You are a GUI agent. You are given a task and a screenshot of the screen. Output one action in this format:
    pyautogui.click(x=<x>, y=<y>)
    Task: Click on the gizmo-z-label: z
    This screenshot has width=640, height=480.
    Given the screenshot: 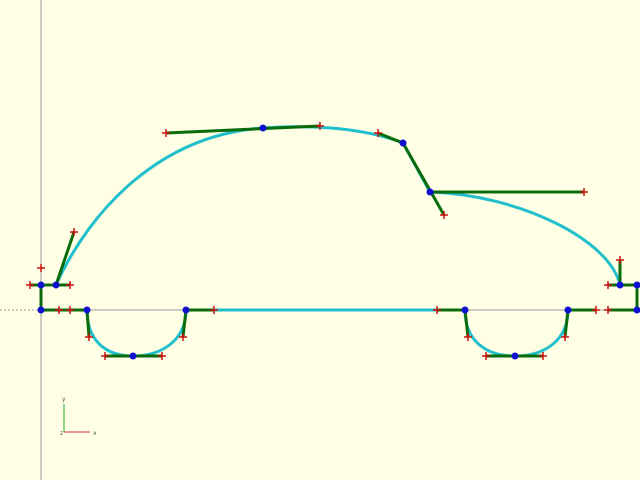 What is the action you would take?
    pyautogui.click(x=61, y=433)
    